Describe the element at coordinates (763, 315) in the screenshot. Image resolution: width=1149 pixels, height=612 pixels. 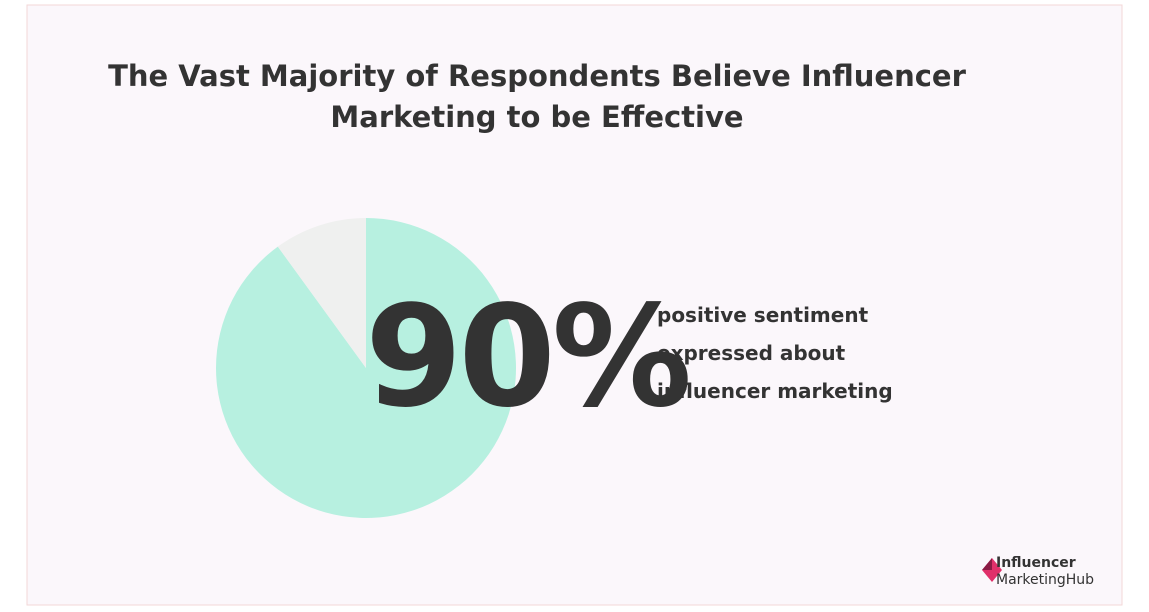
I see `annotation: positive sentiment` at that location.